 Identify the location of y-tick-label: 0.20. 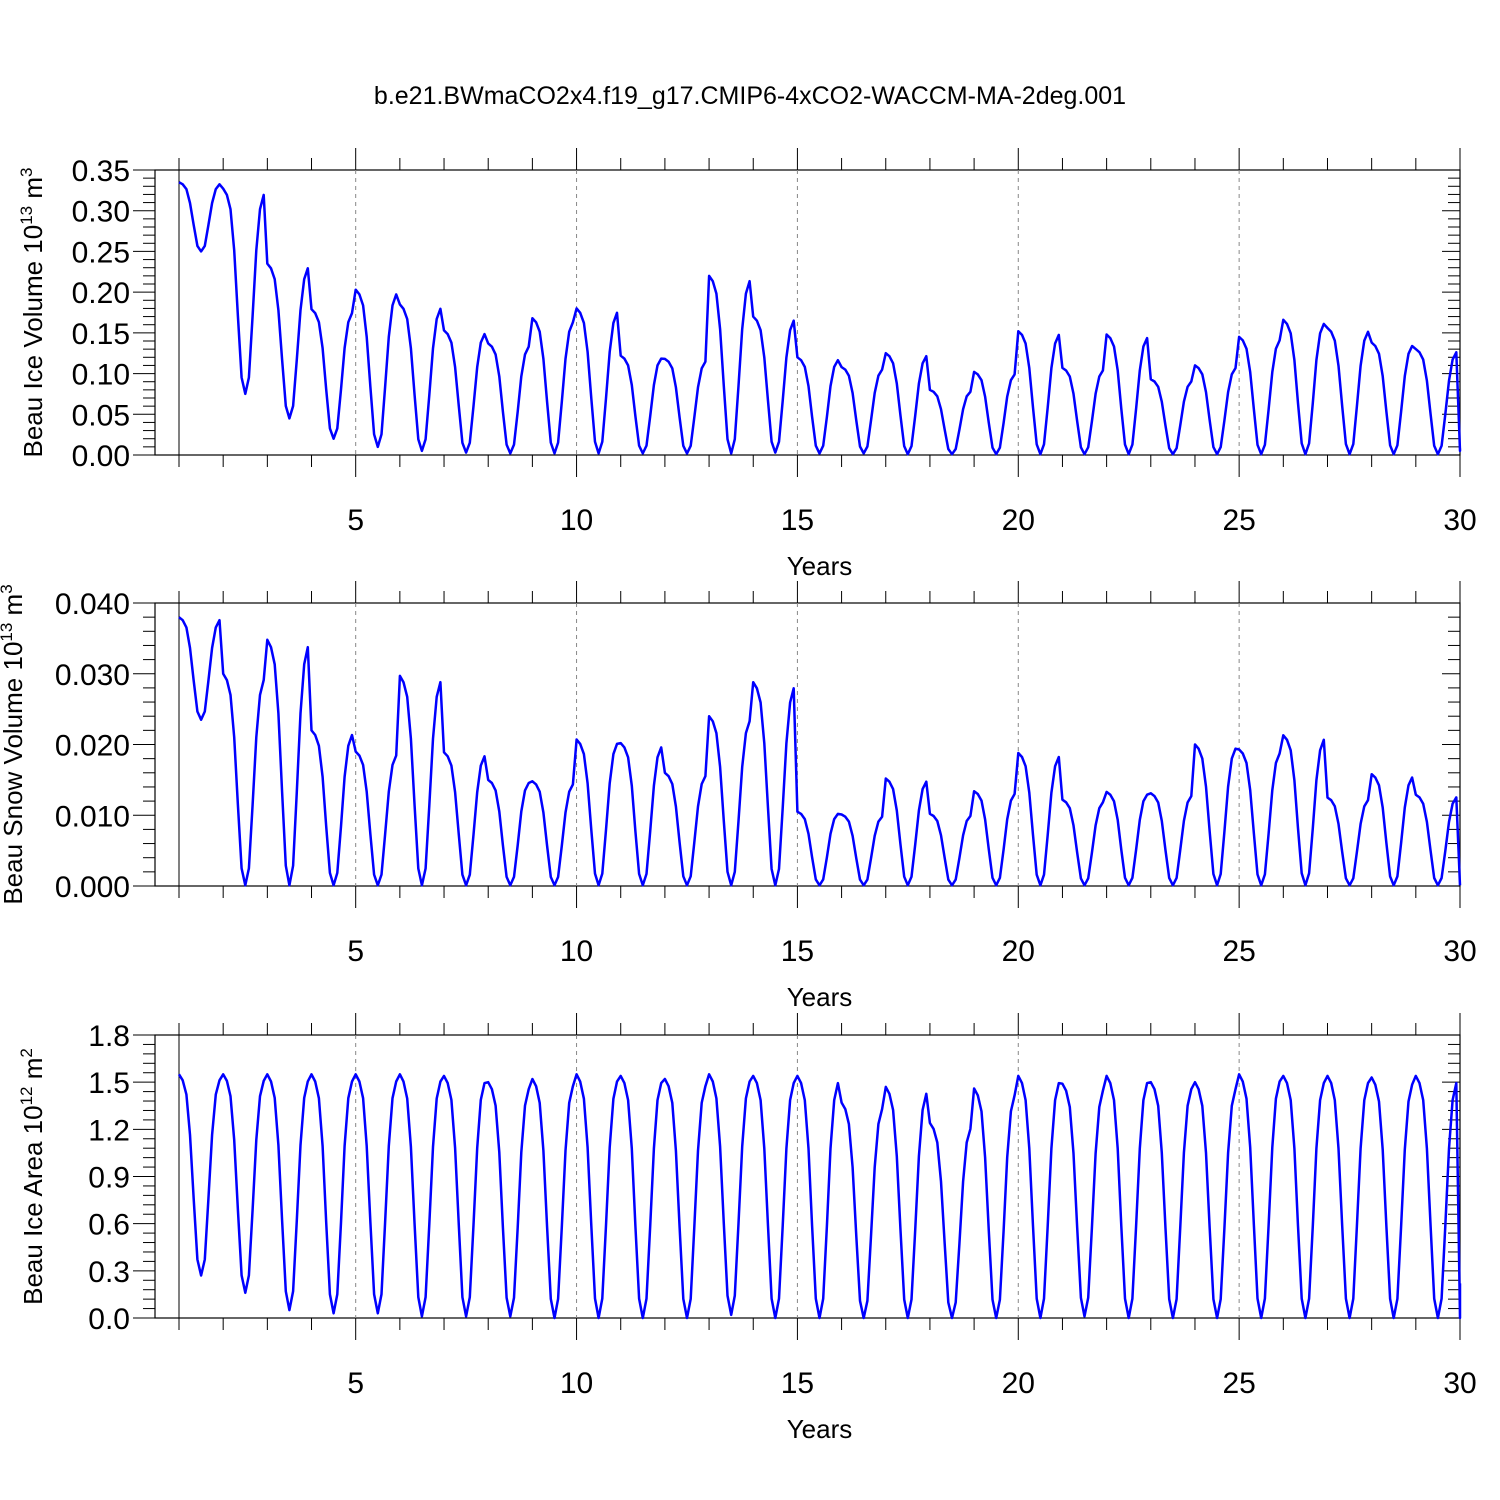
(101, 293).